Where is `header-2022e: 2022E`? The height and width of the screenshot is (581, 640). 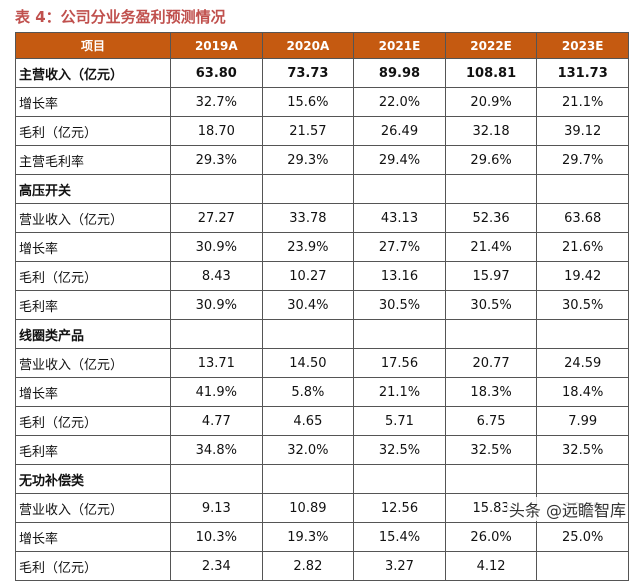
header-2022e: 2022E is located at coordinates (491, 45).